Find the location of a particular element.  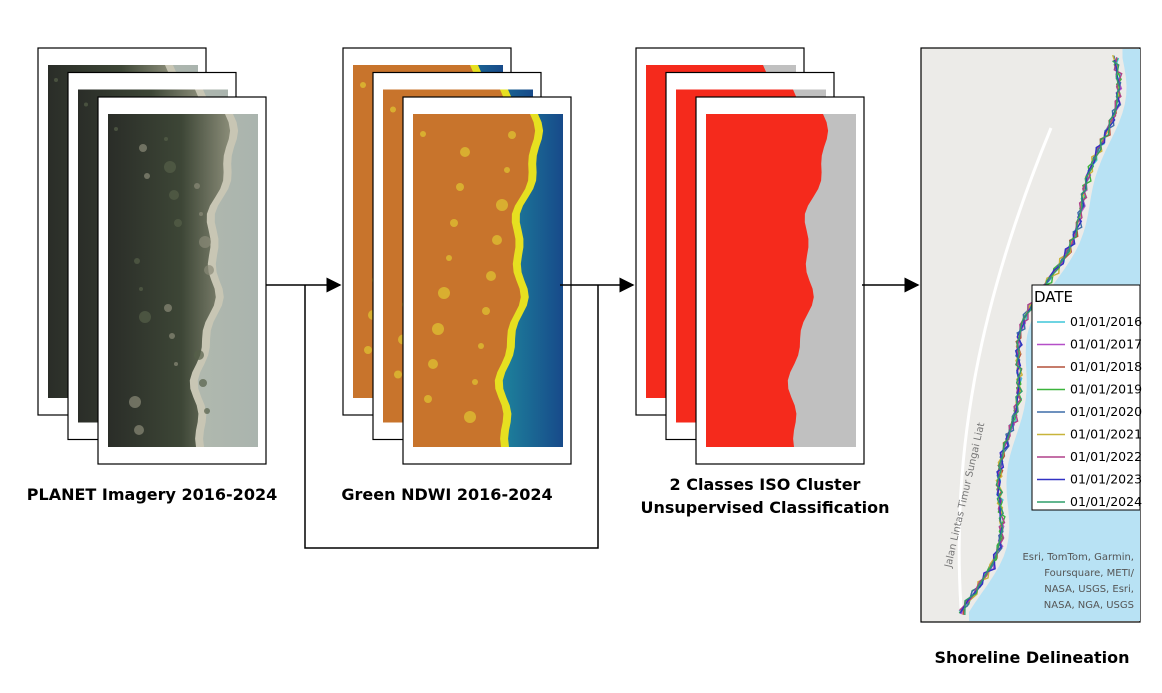

caption: PLANET Imagery 2016-2024 is located at coordinates (152, 494).